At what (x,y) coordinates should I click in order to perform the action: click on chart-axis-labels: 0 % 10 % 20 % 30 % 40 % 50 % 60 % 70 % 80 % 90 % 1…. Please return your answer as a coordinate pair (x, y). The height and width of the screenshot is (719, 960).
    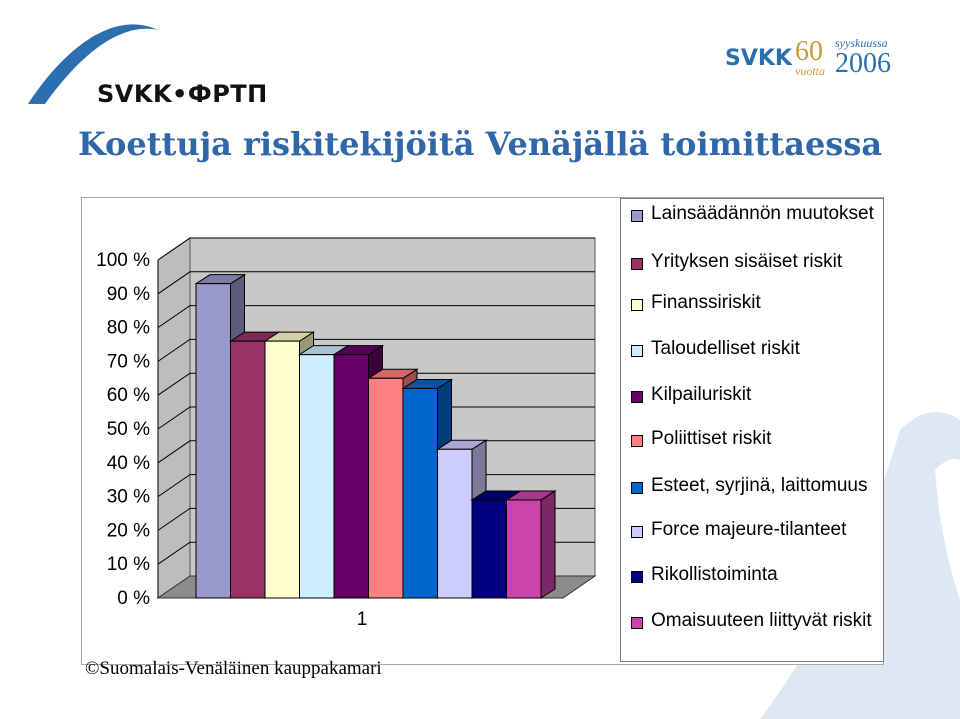
    Looking at the image, I should click on (231, 440).